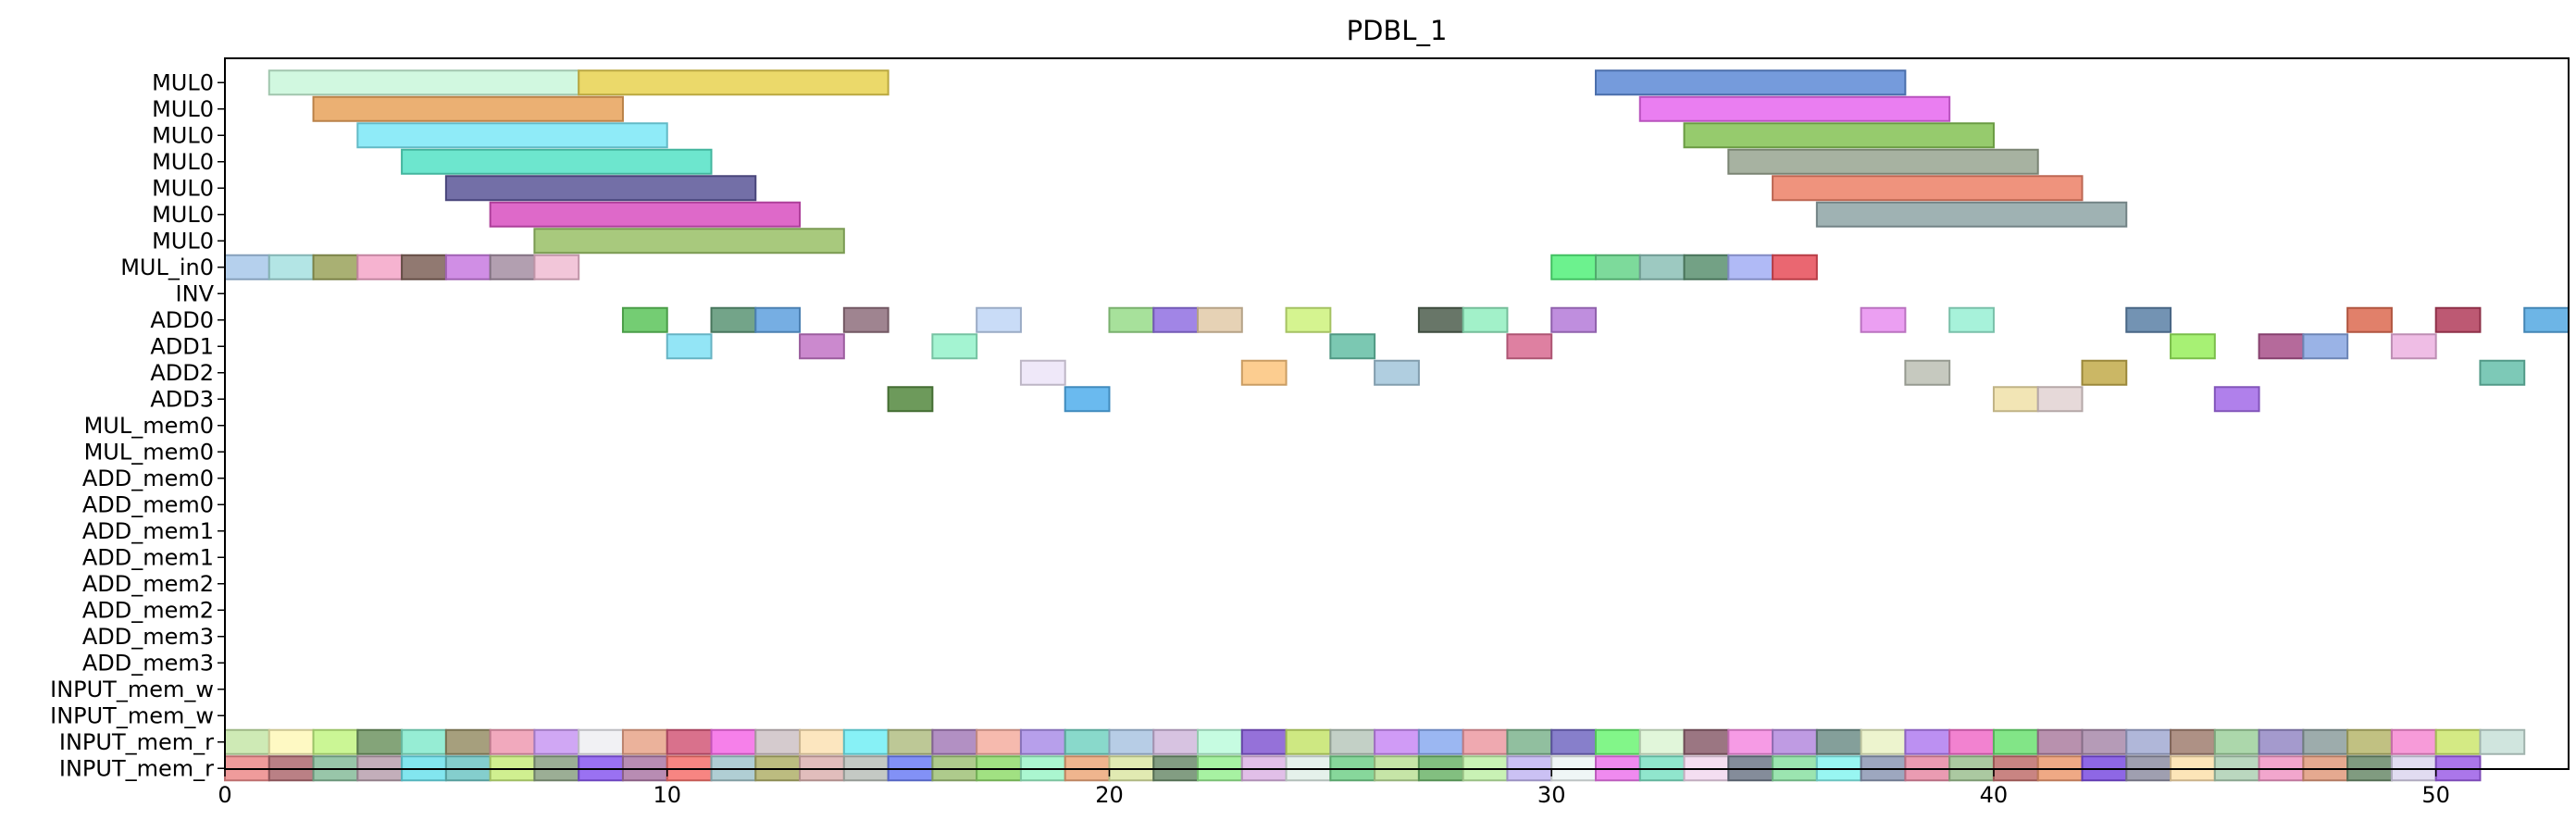  Describe the element at coordinates (148, 479) in the screenshot. I see `y-tick-label-15: ADD_mem0` at that location.